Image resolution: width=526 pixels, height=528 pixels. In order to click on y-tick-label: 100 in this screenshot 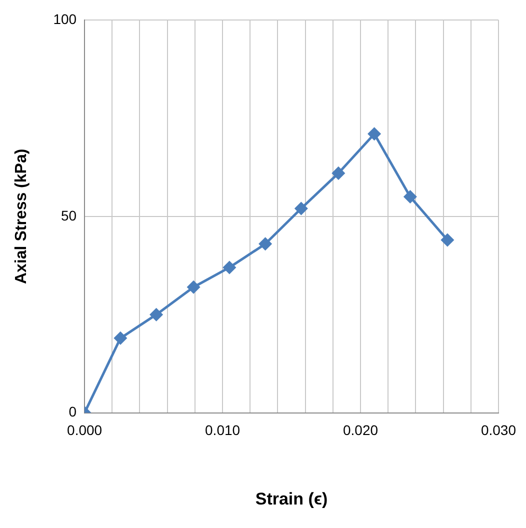, I will do `click(65, 18)`.